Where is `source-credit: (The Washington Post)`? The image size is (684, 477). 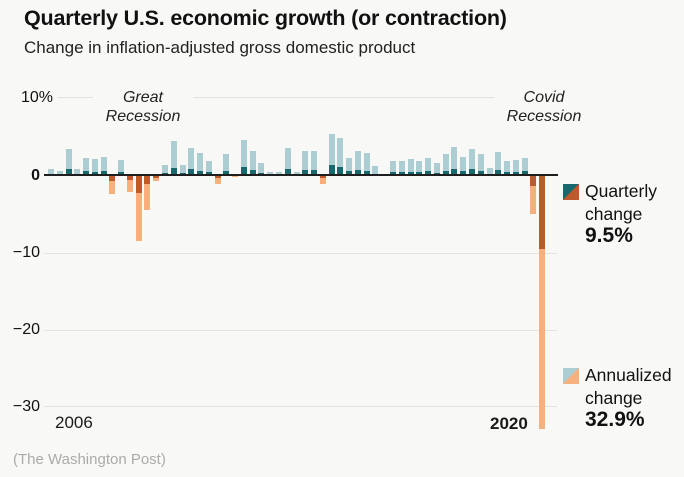 source-credit: (The Washington Post) is located at coordinates (89, 459).